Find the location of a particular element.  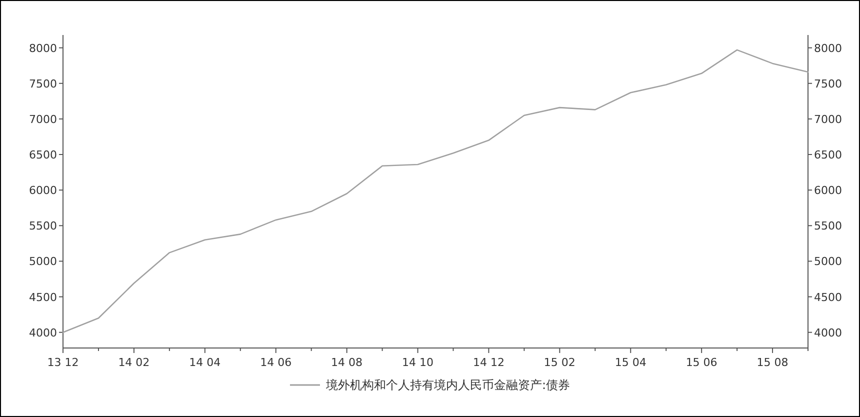

y2-tick-label: 7500 is located at coordinates (828, 83).